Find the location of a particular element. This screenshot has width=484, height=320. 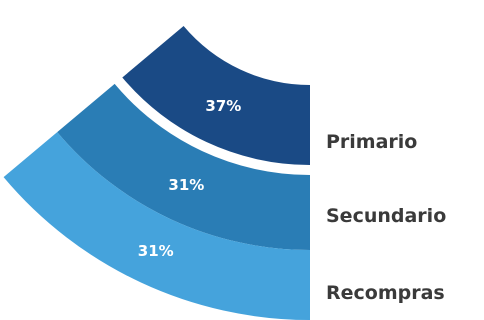

category-label-secundario: Secundario is located at coordinates (386, 216).